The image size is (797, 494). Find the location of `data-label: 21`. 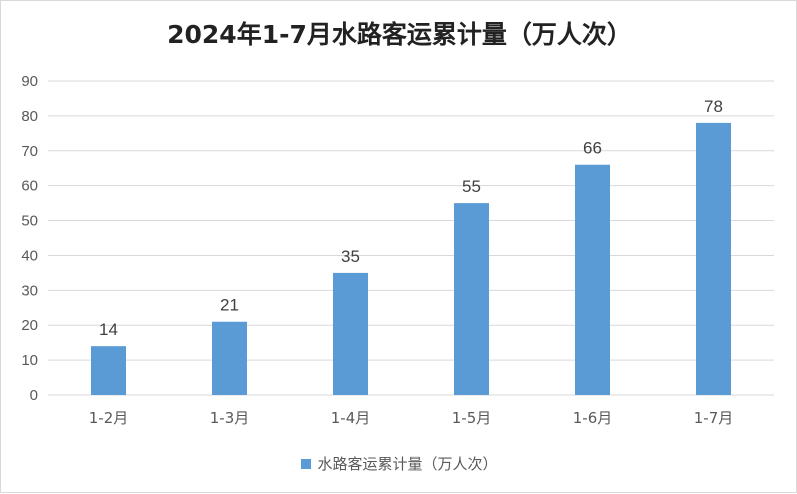

data-label: 21 is located at coordinates (229, 305).